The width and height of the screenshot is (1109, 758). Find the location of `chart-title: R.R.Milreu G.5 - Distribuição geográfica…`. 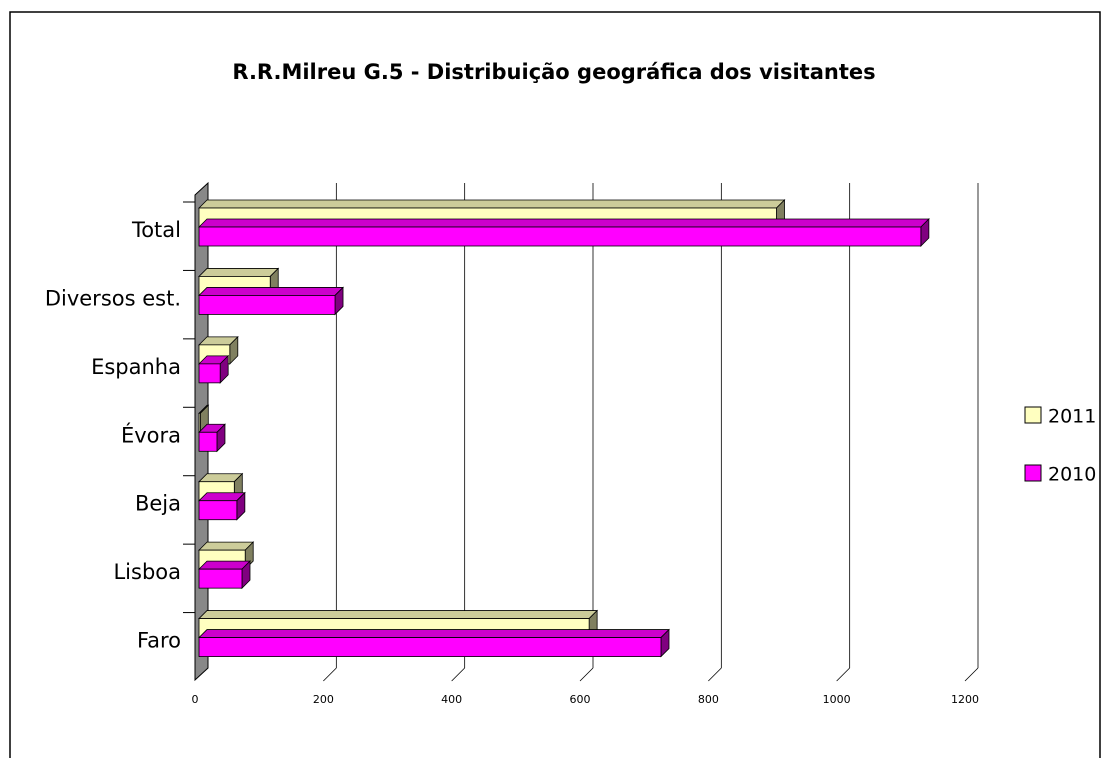

chart-title: R.R.Milreu G.5 - Distribuição geográfica… is located at coordinates (553, 72).